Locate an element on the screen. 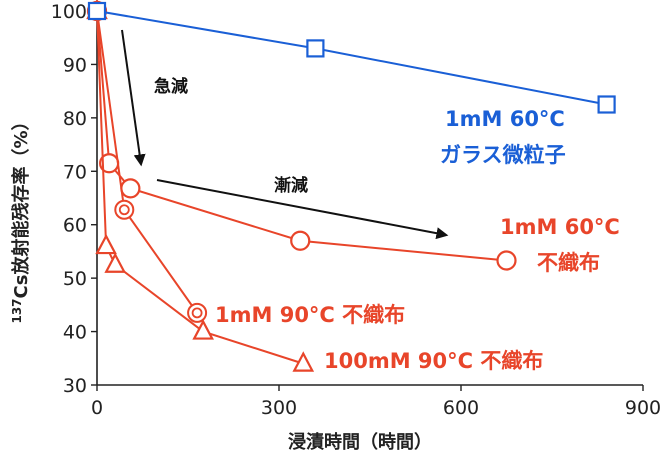 The height and width of the screenshot is (456, 669). annotation-label: 漸減 is located at coordinates (291, 185).